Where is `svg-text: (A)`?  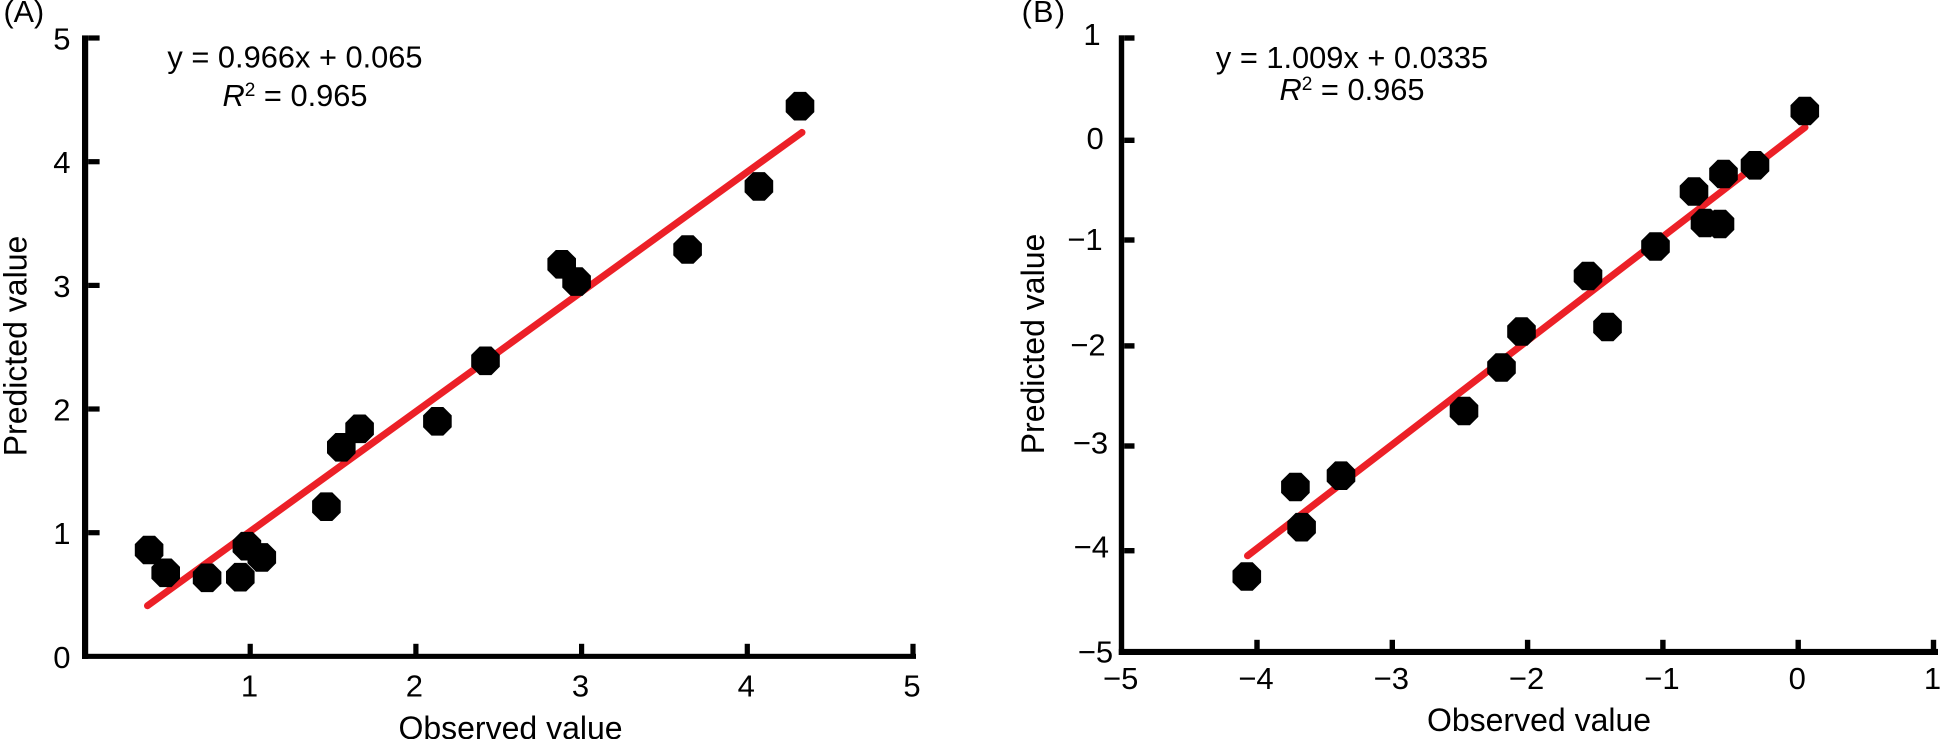
svg-text: (A) is located at coordinates (24, 14).